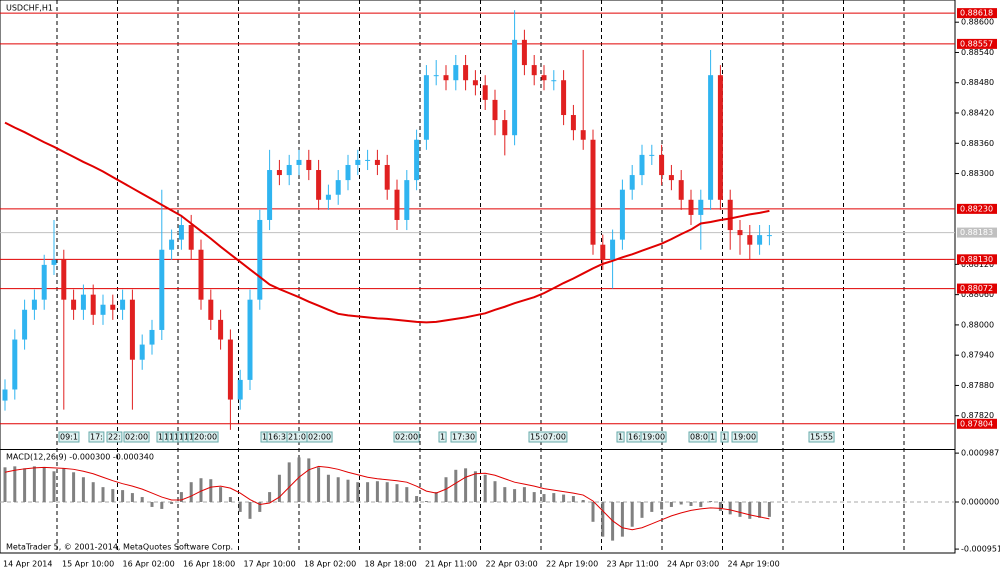 The height and width of the screenshot is (574, 1000). I want to click on event-label: 17:, so click(96, 437).